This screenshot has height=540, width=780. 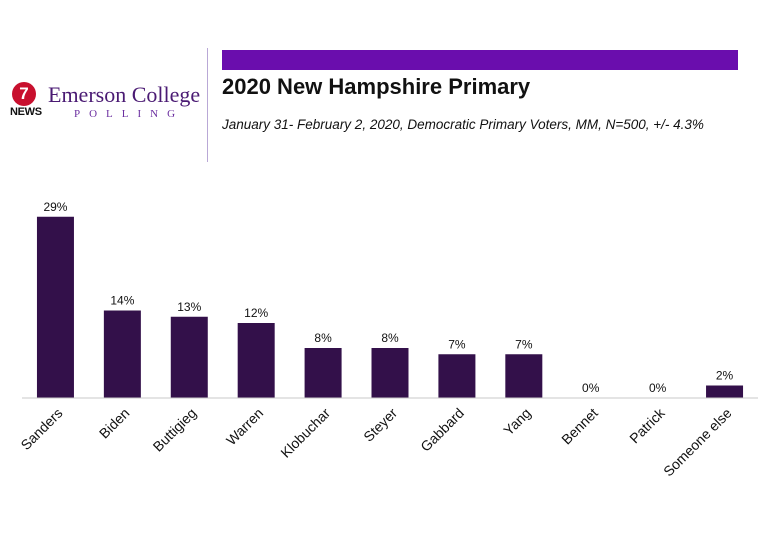 What do you see at coordinates (122, 354) in the screenshot?
I see `bar-biden` at bounding box center [122, 354].